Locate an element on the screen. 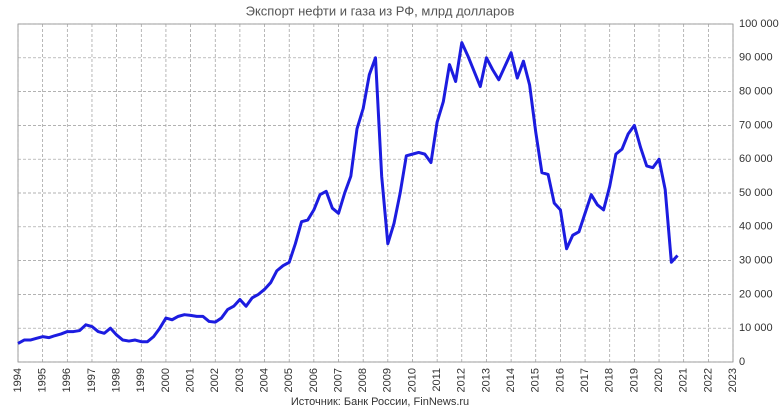  y-tick-label: 60 000 is located at coordinates (756, 159).